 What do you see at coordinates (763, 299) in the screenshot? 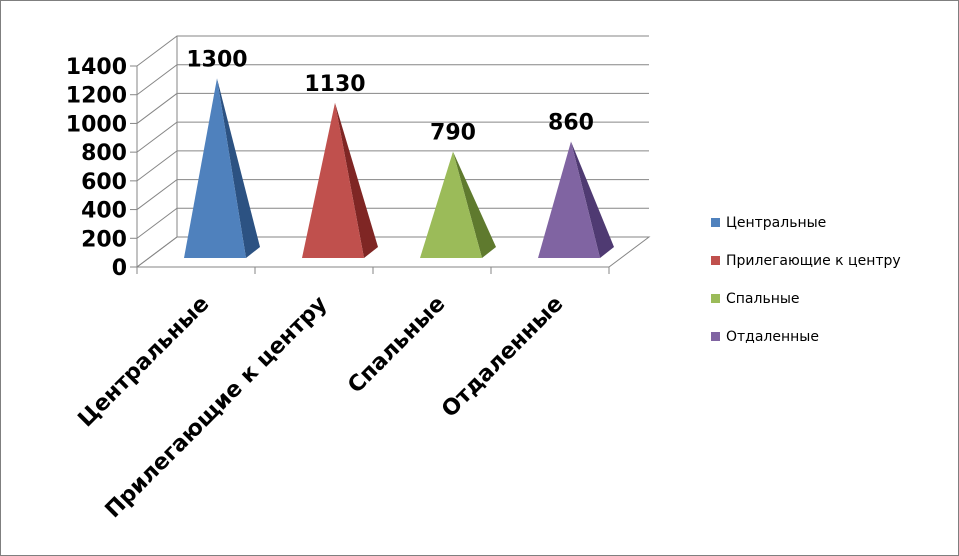
I see `legend-label: Спальные` at bounding box center [763, 299].